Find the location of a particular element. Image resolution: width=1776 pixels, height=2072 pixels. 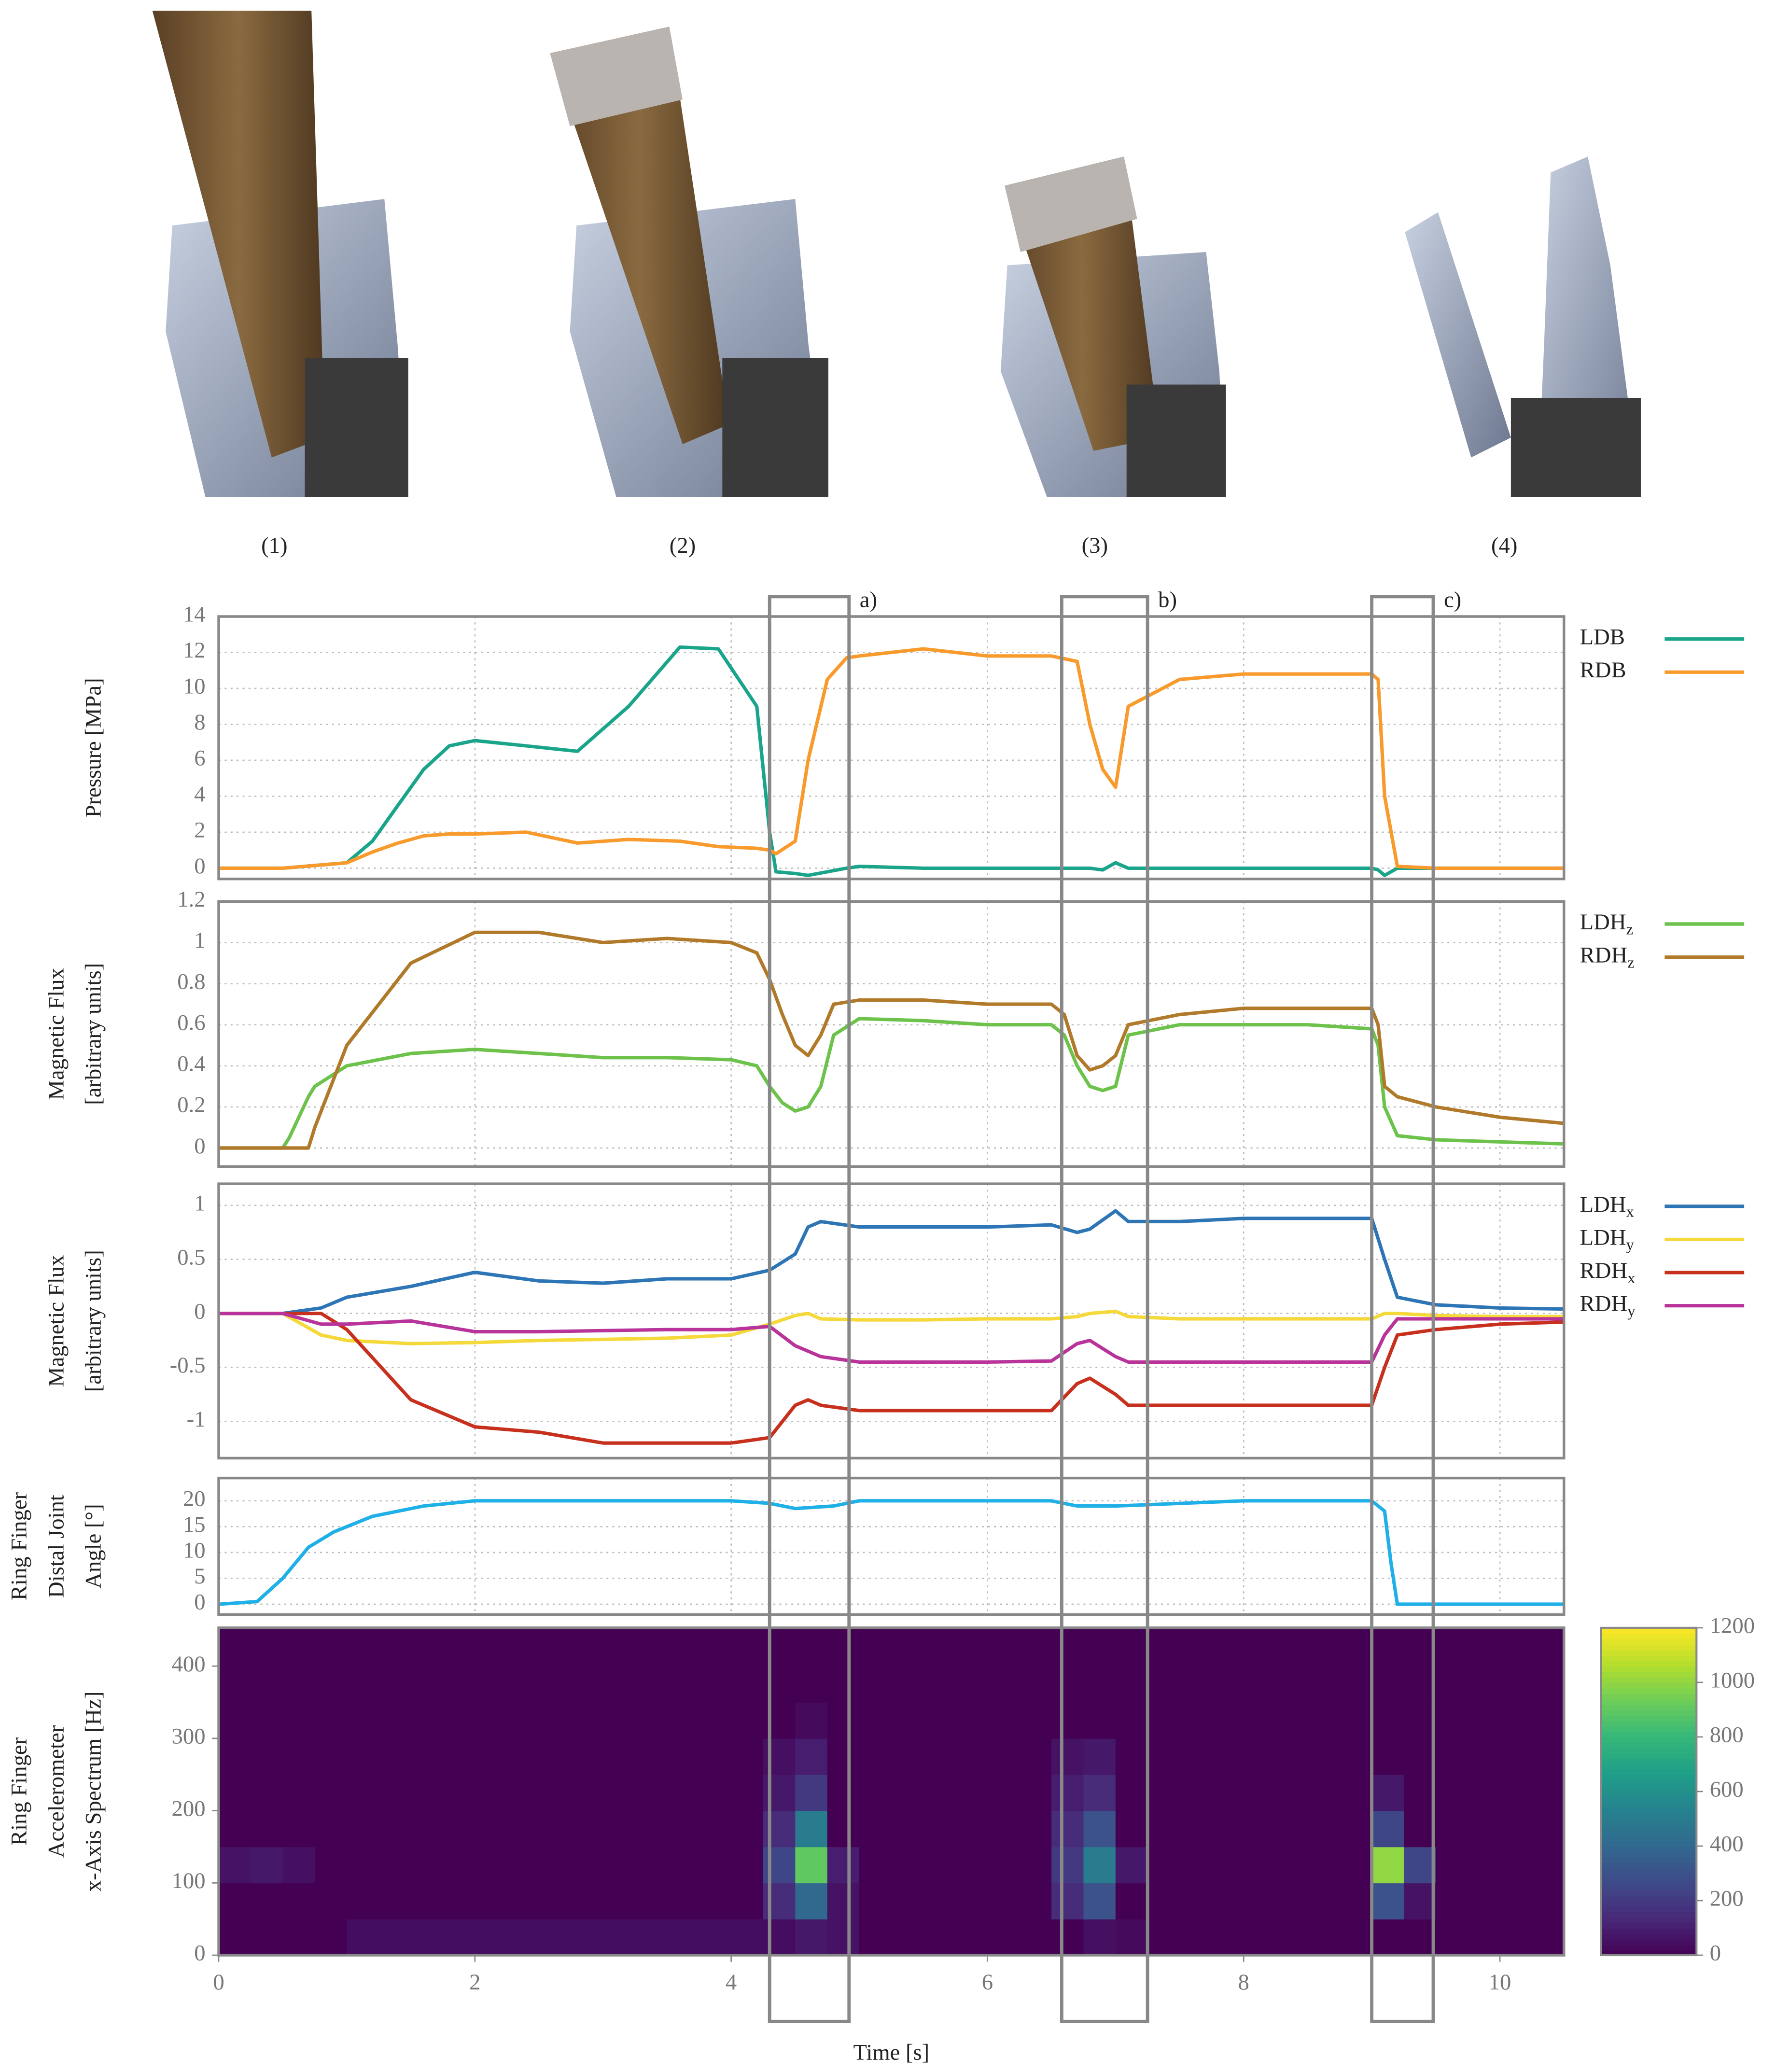

photo-label: (2) is located at coordinates (683, 545).